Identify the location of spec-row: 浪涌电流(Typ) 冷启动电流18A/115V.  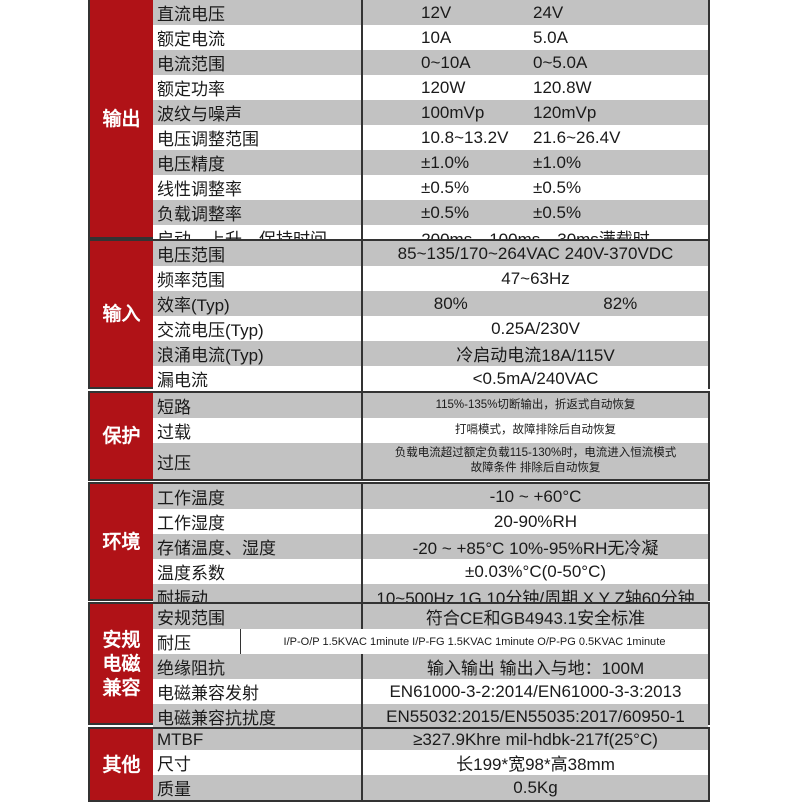
(430, 353).